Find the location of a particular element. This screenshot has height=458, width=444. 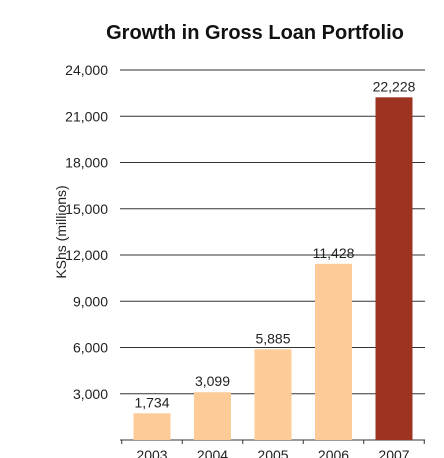

x-tick-label: 2003 is located at coordinates (151, 452).